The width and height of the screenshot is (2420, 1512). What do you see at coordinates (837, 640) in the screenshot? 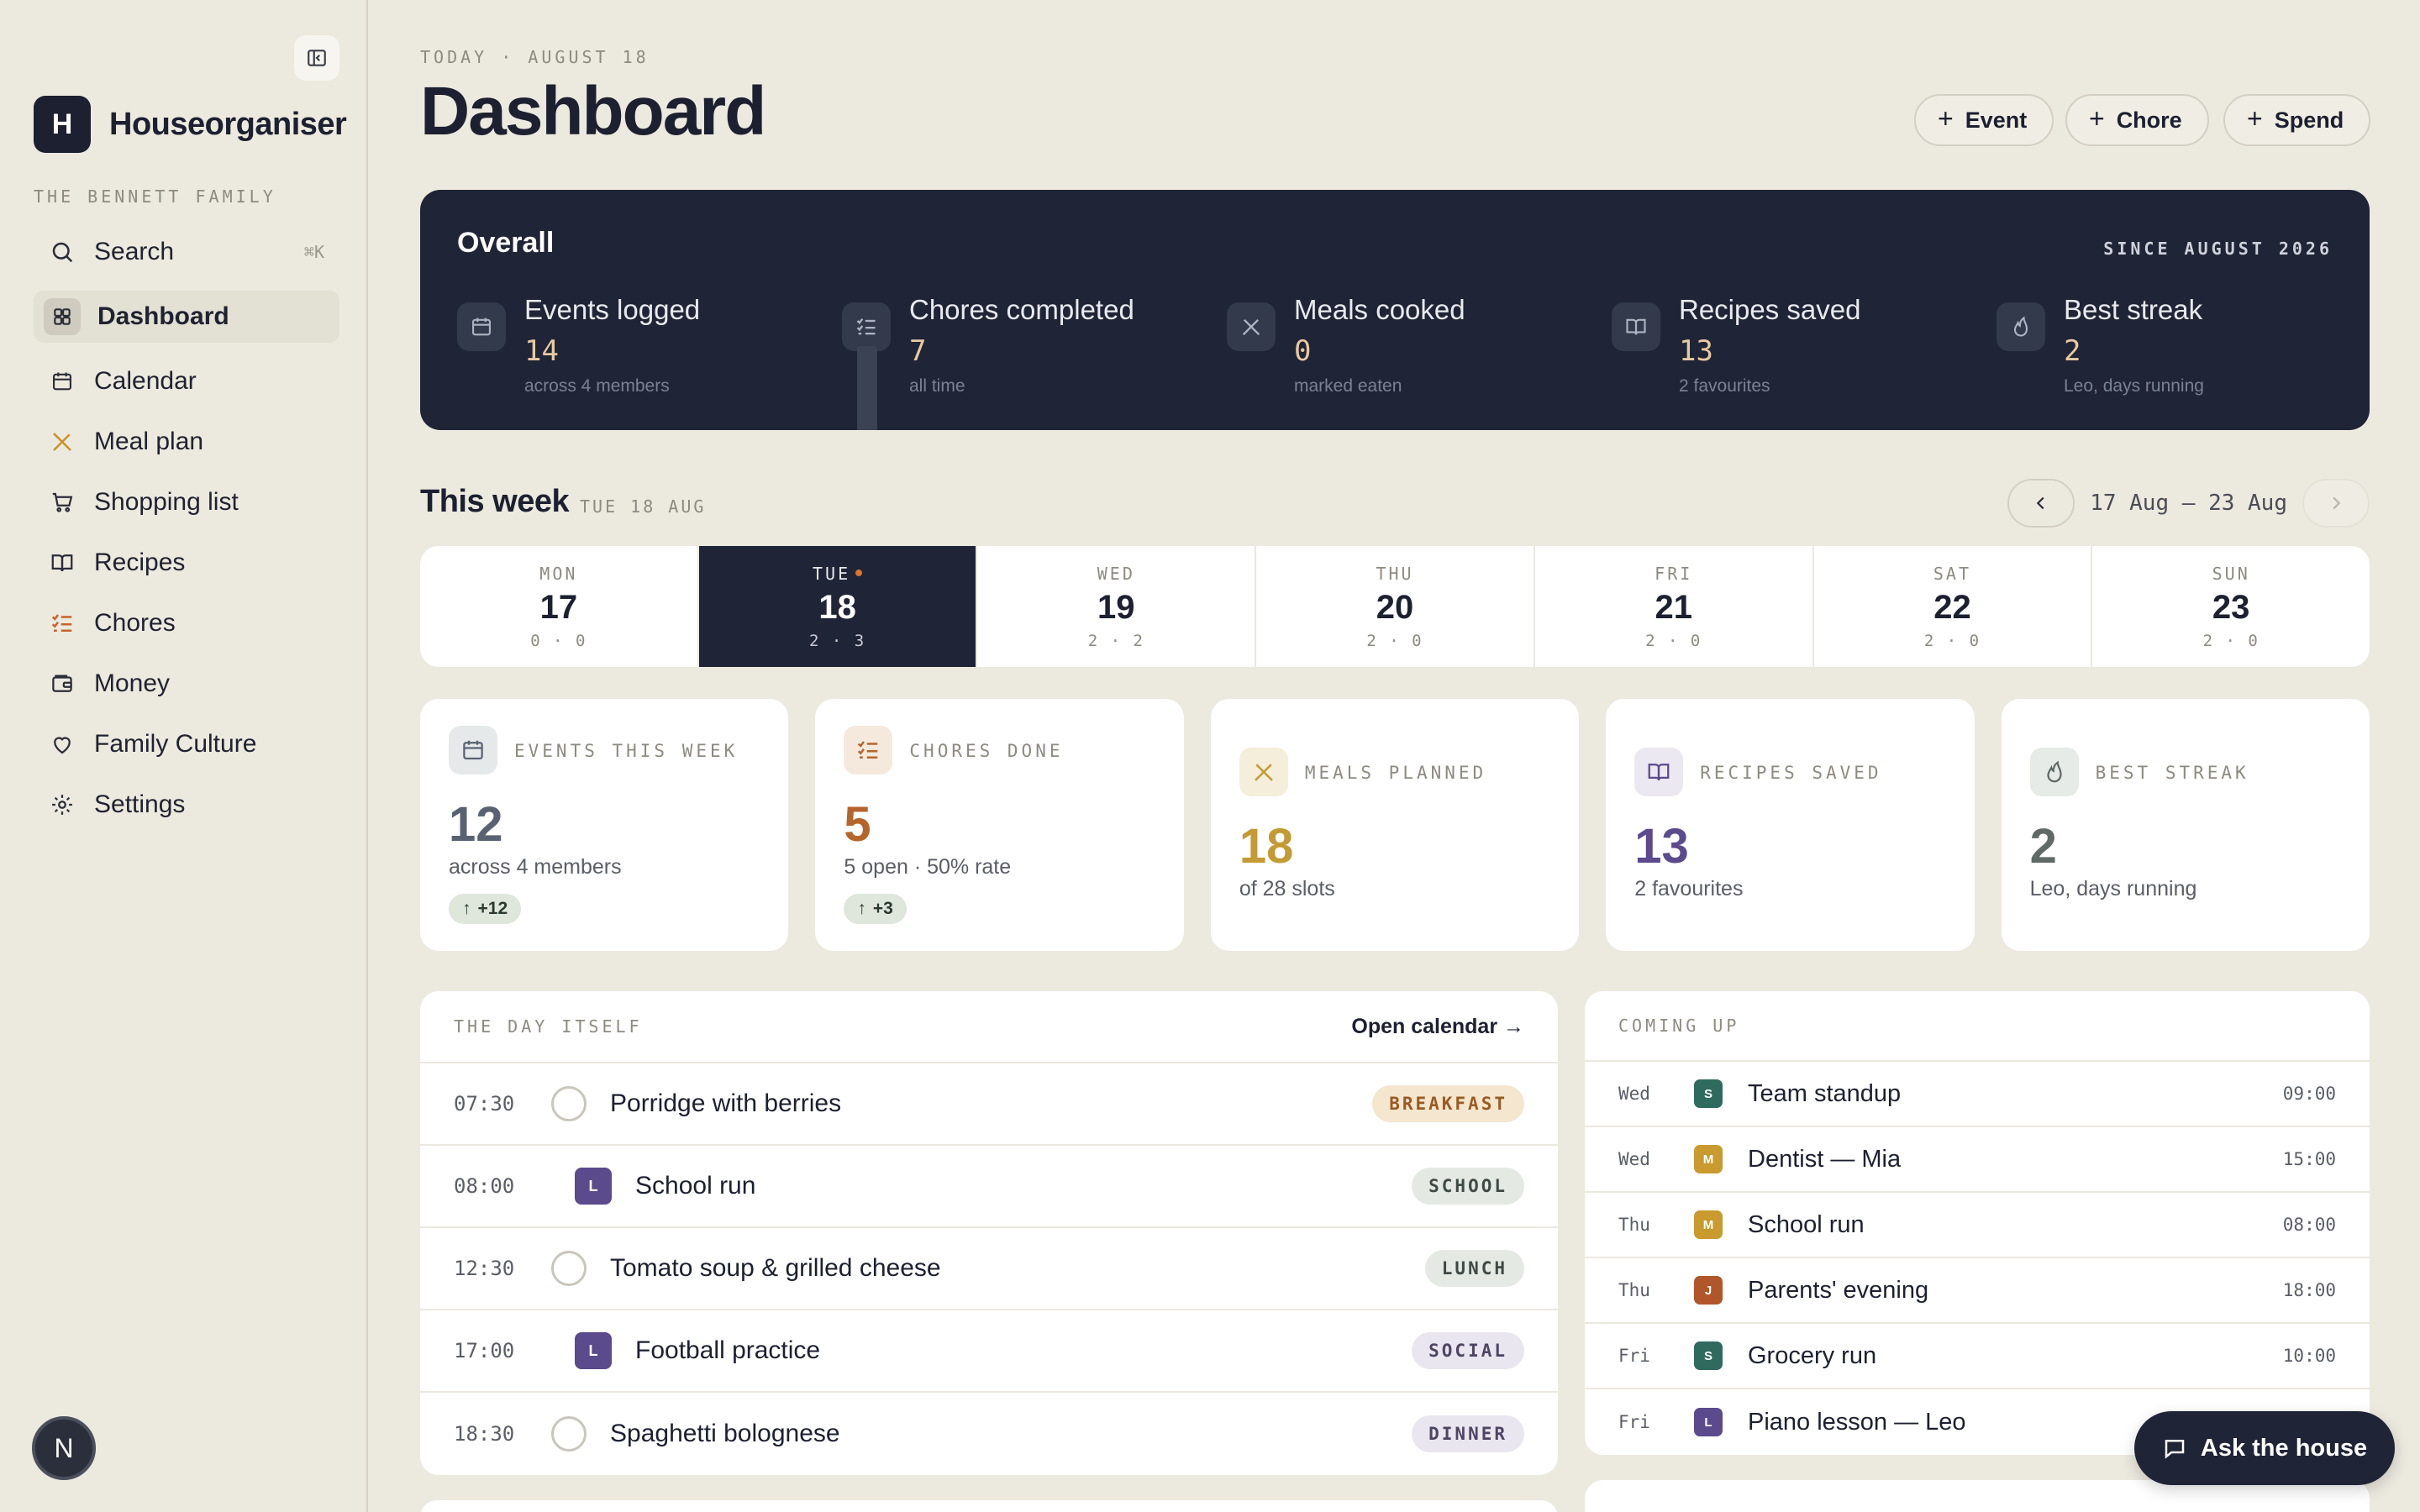
I see `day-counts: 2 · 3` at bounding box center [837, 640].